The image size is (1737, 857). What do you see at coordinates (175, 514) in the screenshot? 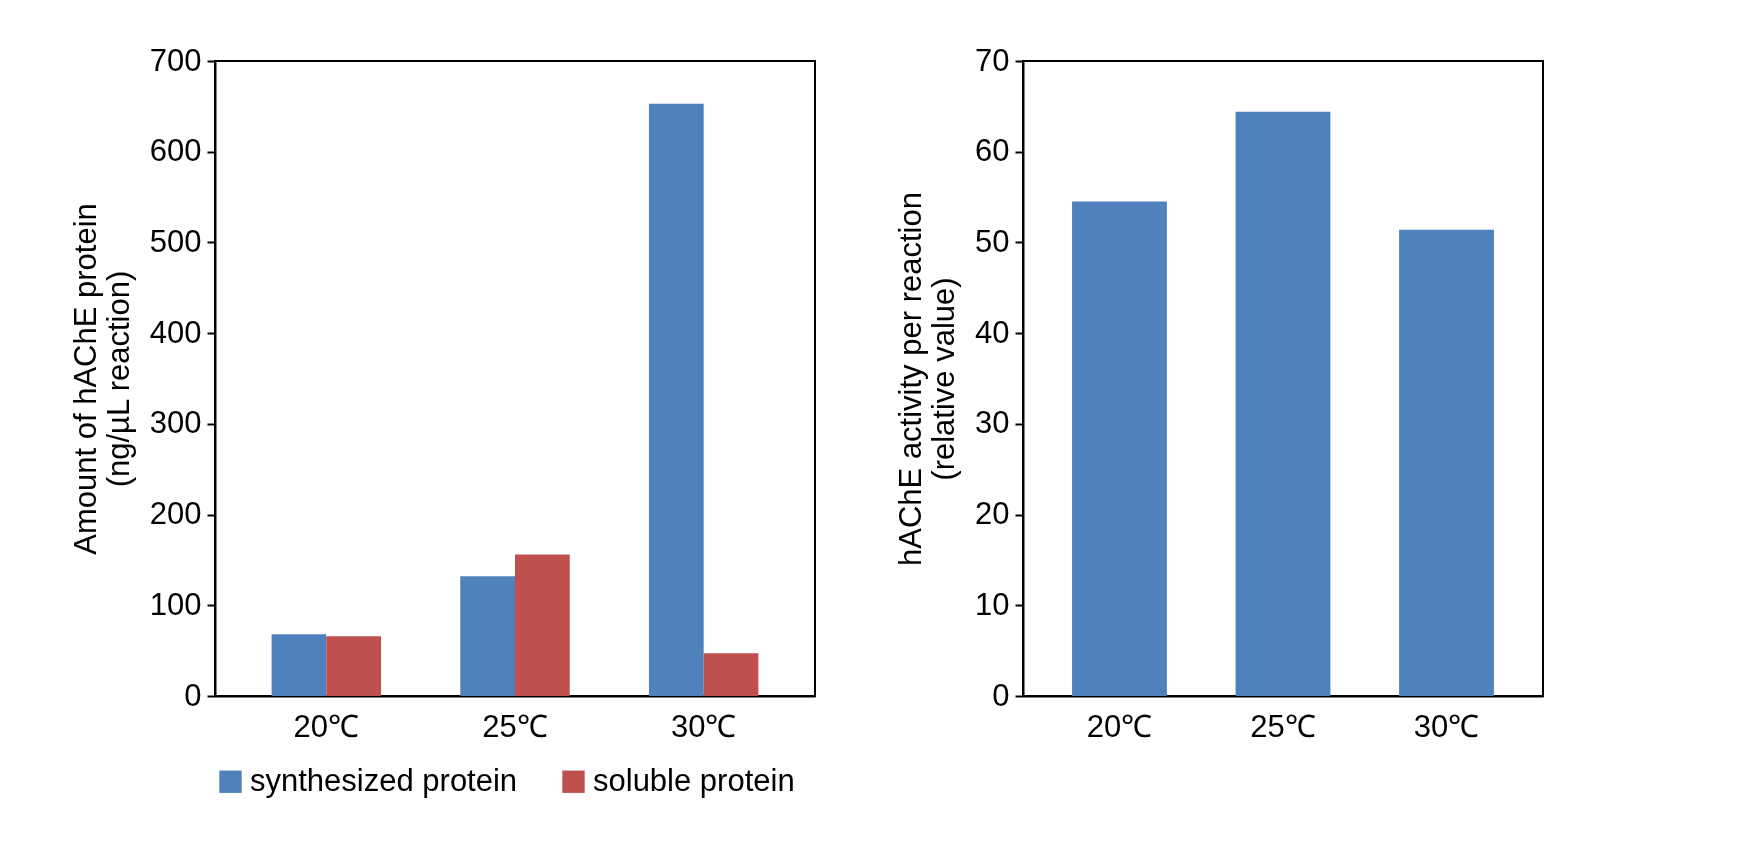
I see `y-tick-label: 200` at bounding box center [175, 514].